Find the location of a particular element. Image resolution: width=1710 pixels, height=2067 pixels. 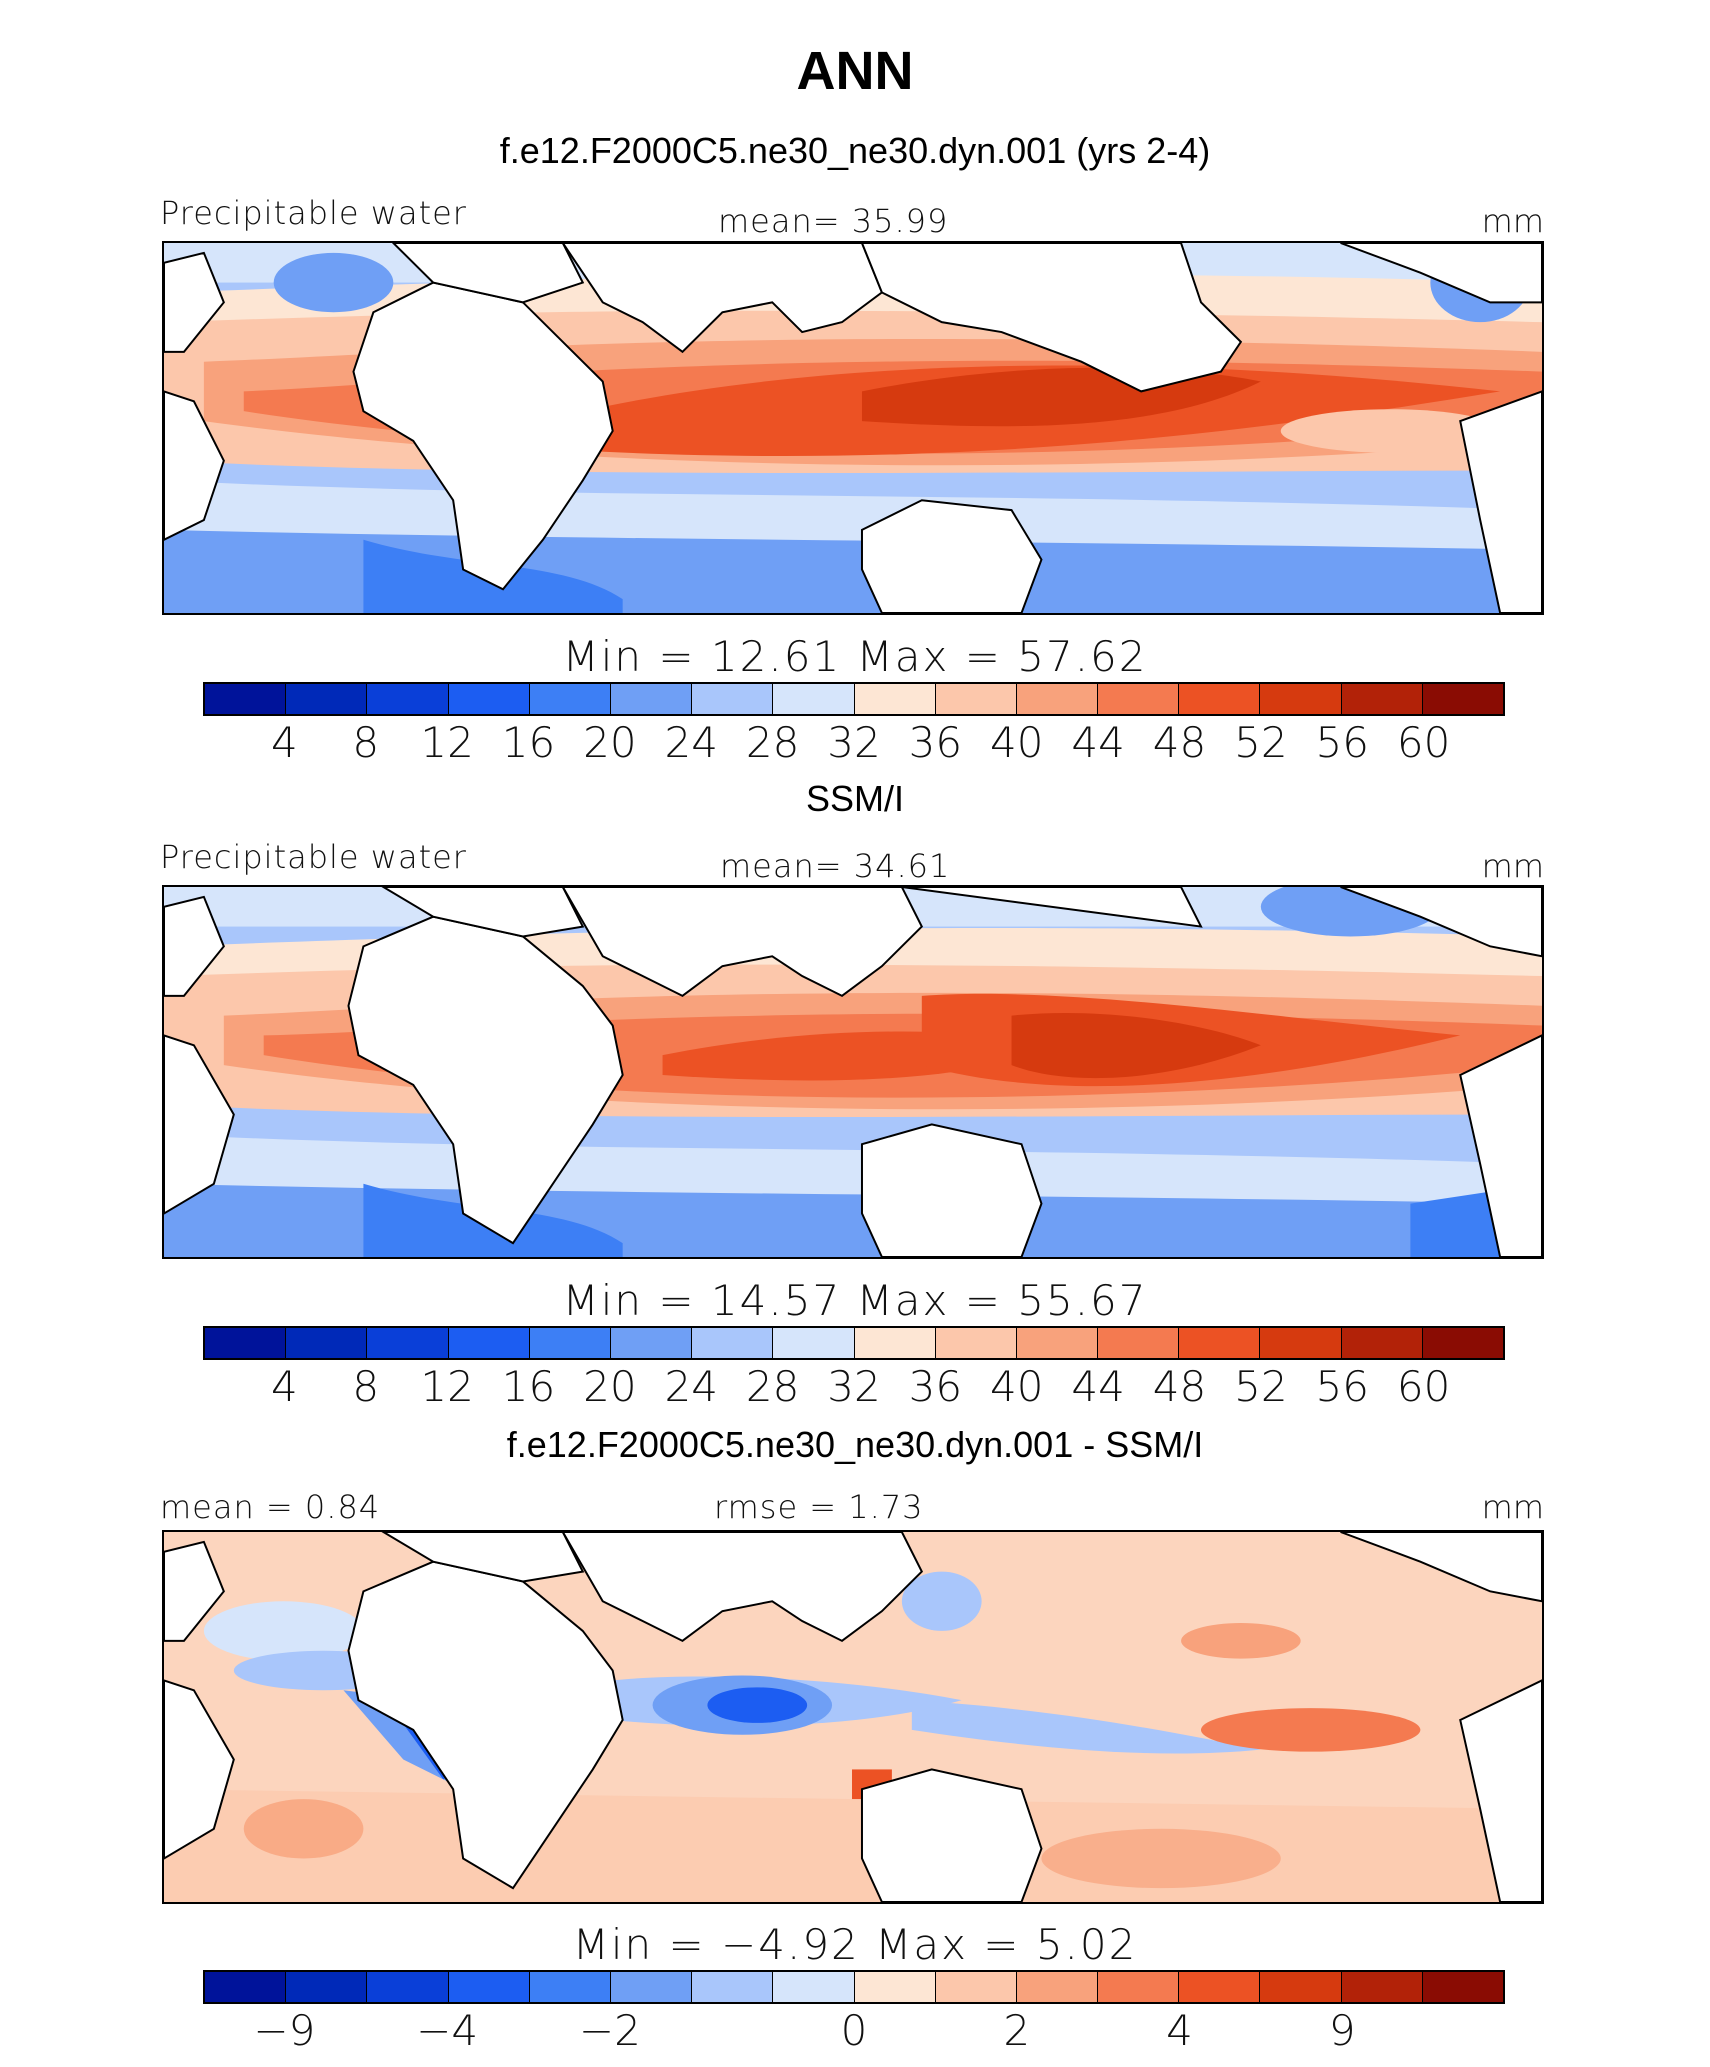

colorbar-tick-label: 0 is located at coordinates (854, 2030).